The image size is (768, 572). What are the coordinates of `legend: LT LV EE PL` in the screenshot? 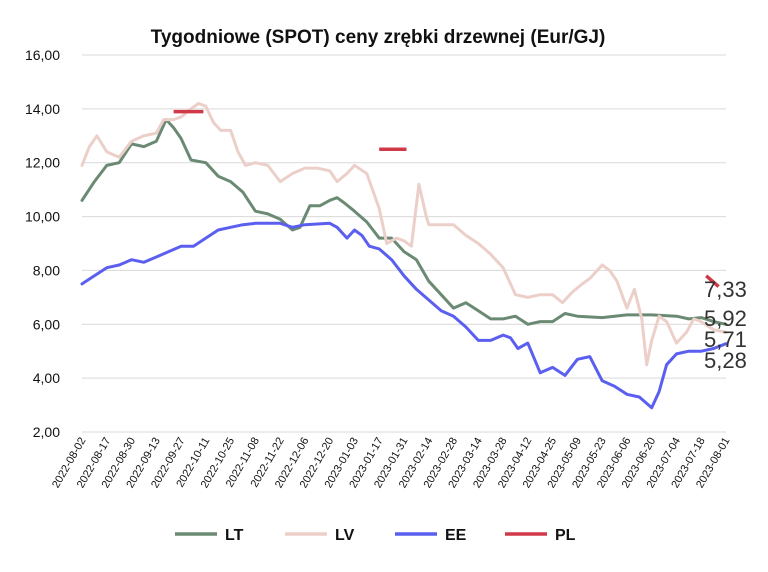 It's located at (375, 535).